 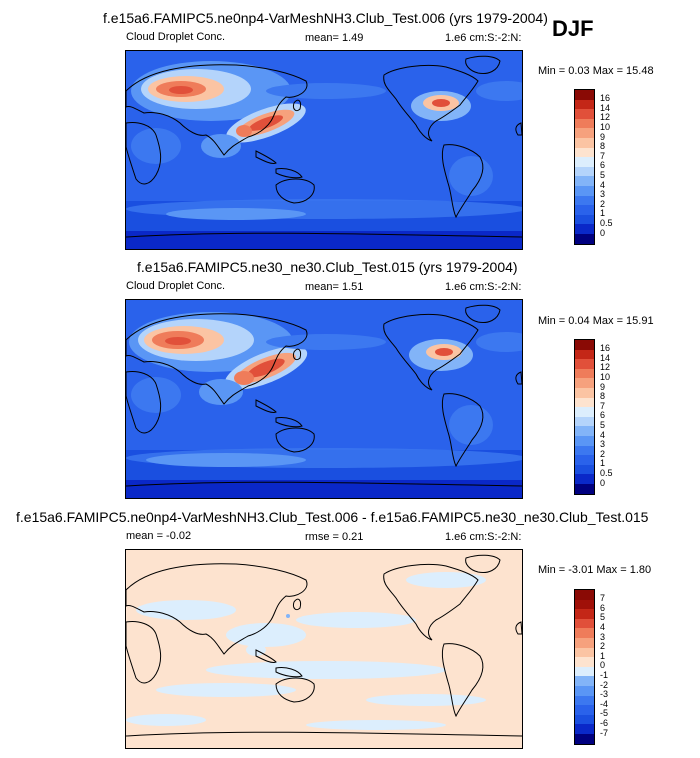 I want to click on colorbar-tick-label: 7, so click(x=603, y=598).